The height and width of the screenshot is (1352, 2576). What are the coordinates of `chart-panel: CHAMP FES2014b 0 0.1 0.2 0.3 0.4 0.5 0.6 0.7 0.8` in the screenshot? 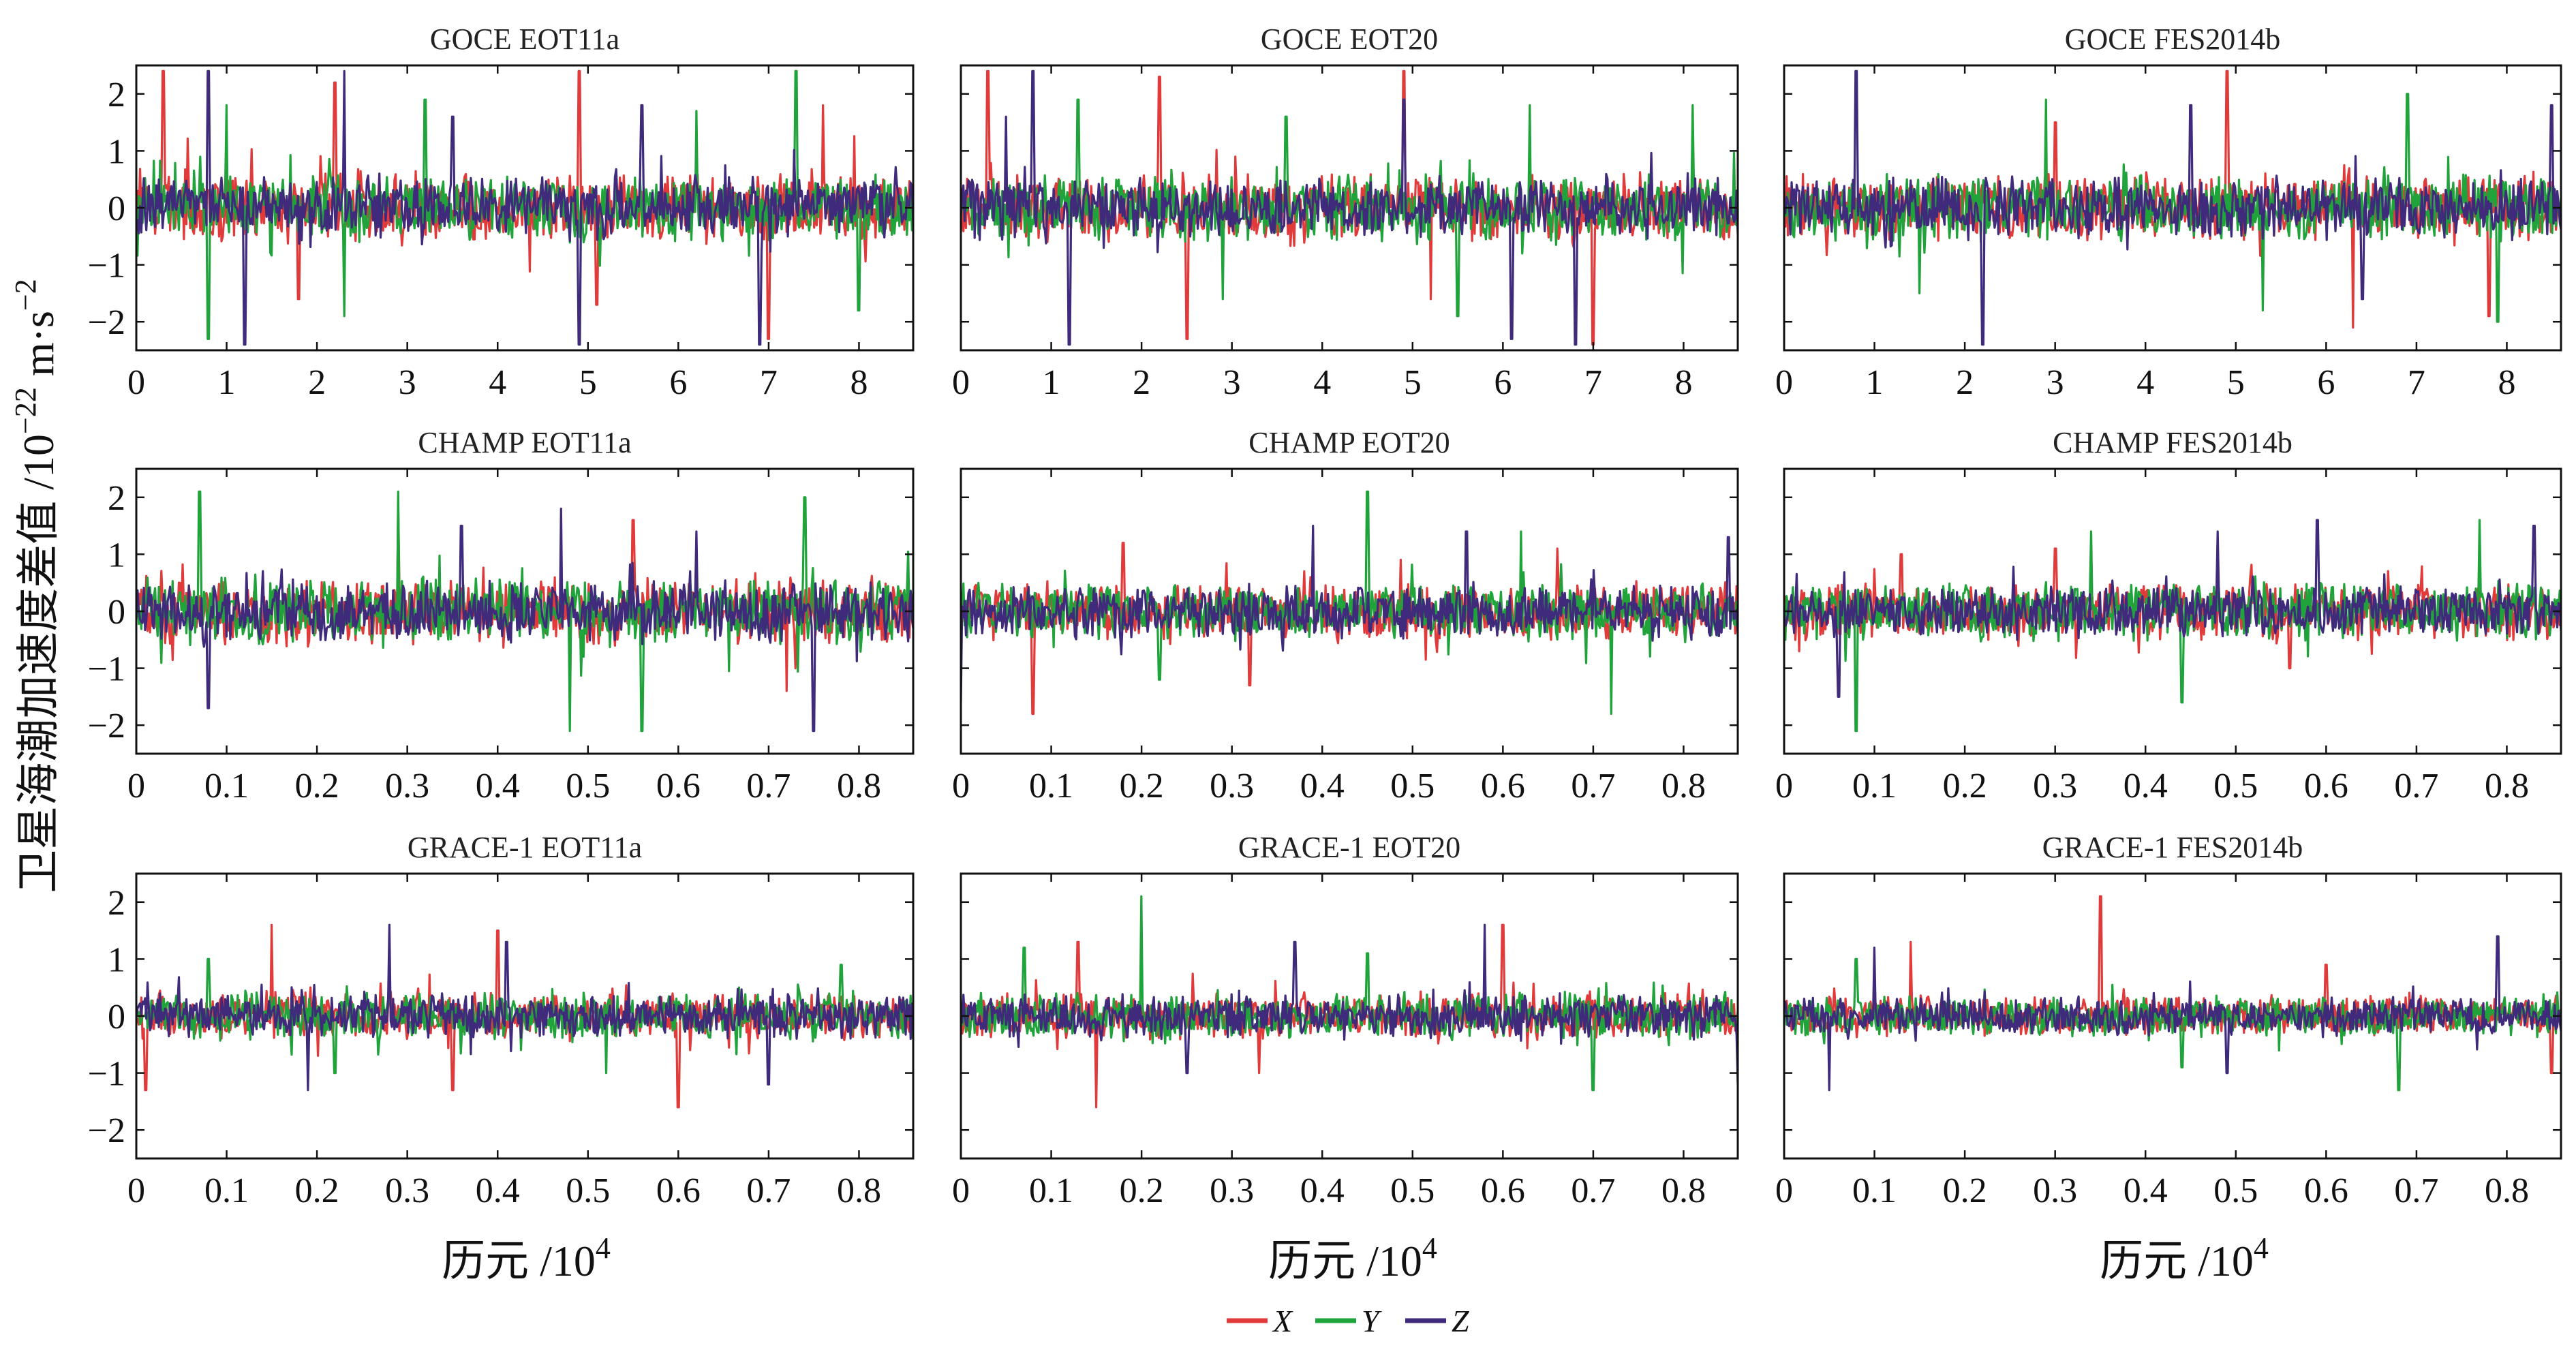 It's located at (2168, 615).